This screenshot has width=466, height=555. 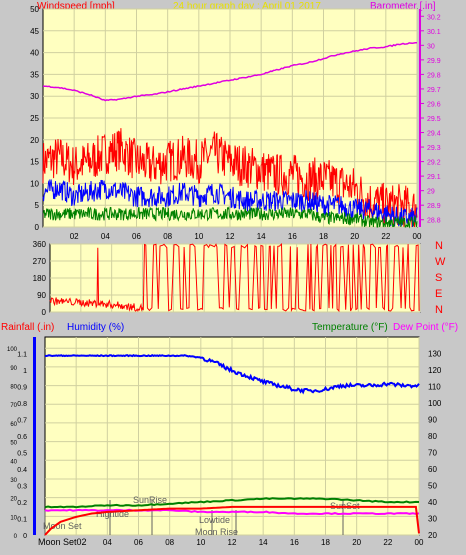 What do you see at coordinates (350, 327) in the screenshot?
I see `temperature-axis-label: Temperature (°F)` at bounding box center [350, 327].